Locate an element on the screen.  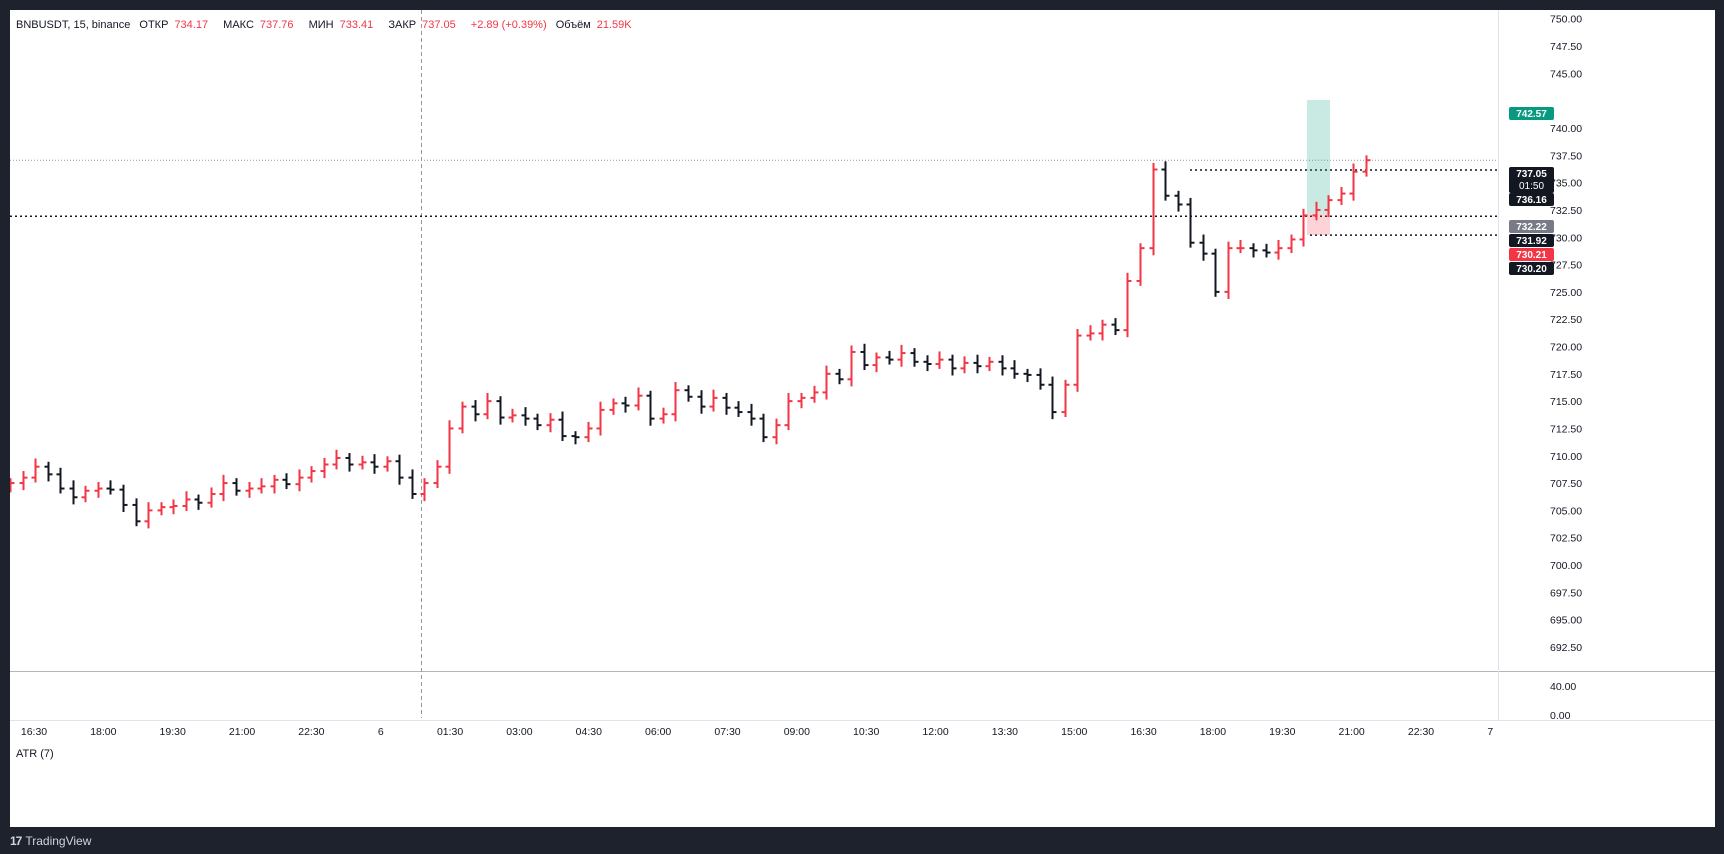
price-label-value: 730.21 is located at coordinates (1531, 255).